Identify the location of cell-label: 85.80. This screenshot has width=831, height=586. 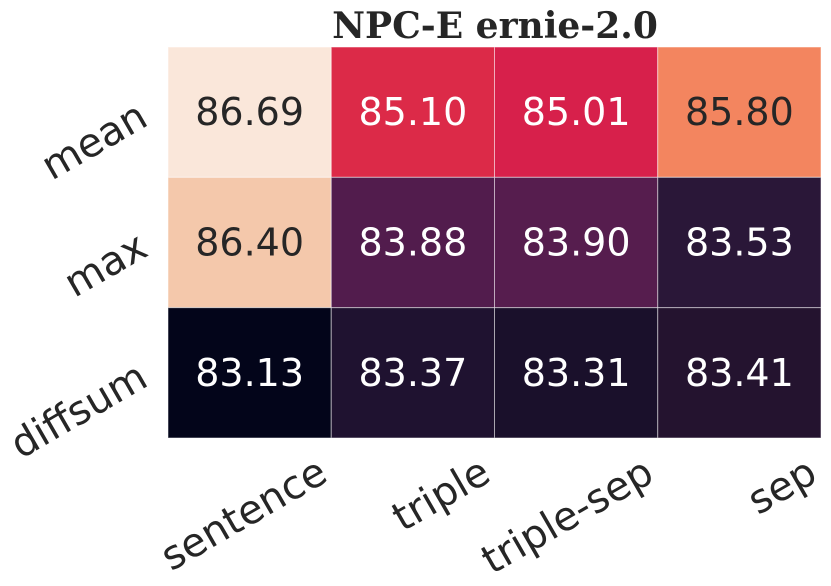
(739, 112).